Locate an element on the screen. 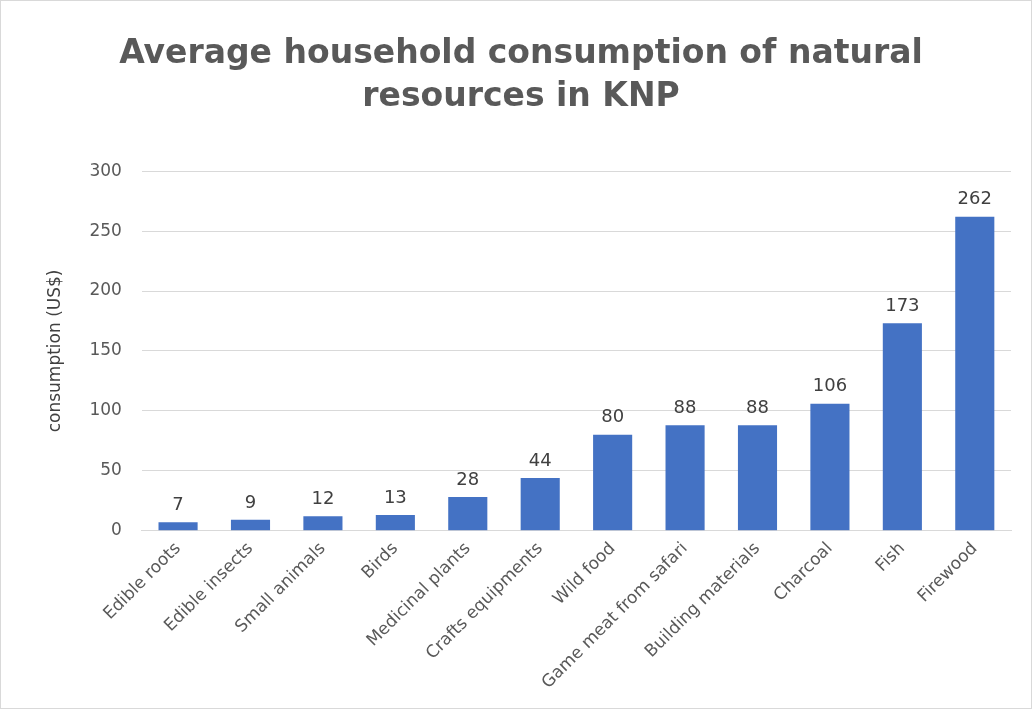 This screenshot has height=709, width=1032. y-tick-label: 100 is located at coordinates (105, 409).